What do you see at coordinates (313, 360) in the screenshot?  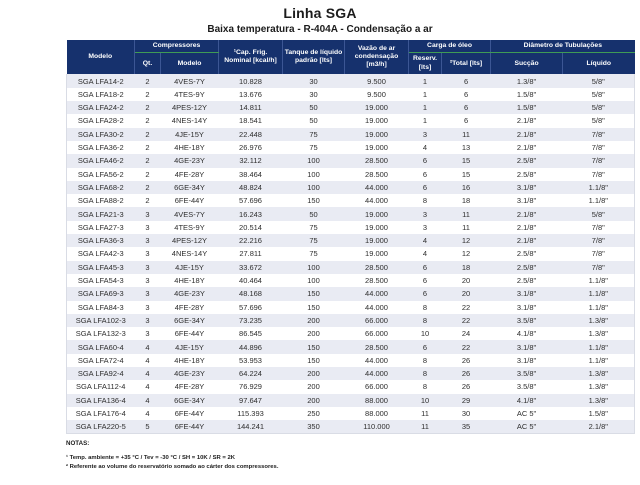 I see `table-cell: 150` at bounding box center [313, 360].